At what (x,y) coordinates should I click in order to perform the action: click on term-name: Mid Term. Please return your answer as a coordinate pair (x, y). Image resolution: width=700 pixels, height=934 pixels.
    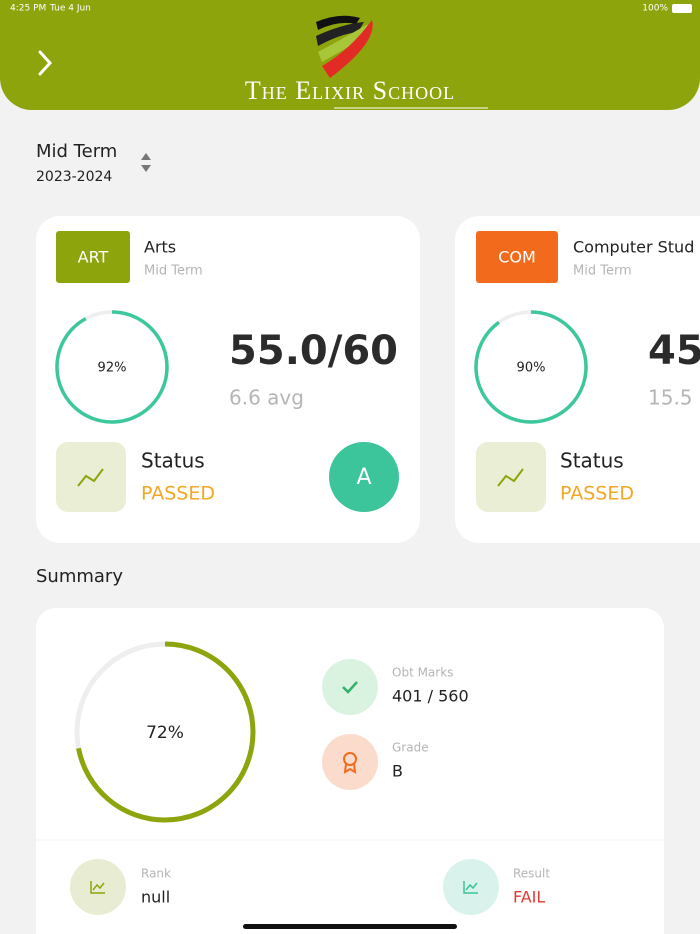
    Looking at the image, I should click on (76, 151).